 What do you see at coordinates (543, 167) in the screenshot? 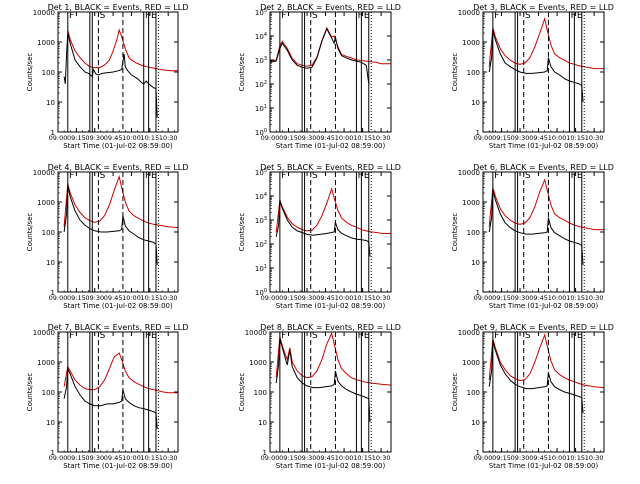
I see `panel-title: Det 6, BLACK = Events, RED = LLD` at bounding box center [543, 167].